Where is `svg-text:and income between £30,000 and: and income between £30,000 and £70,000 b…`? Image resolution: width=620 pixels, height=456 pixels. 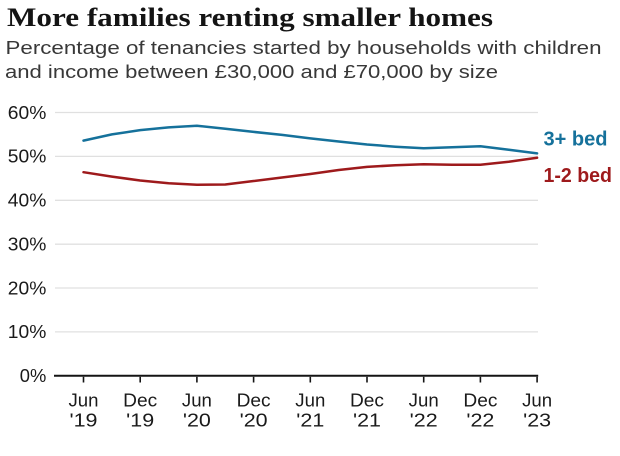 svg-text:and income between £30,000 and: and income between £30,000 and £70,000 b… is located at coordinates (251, 72).